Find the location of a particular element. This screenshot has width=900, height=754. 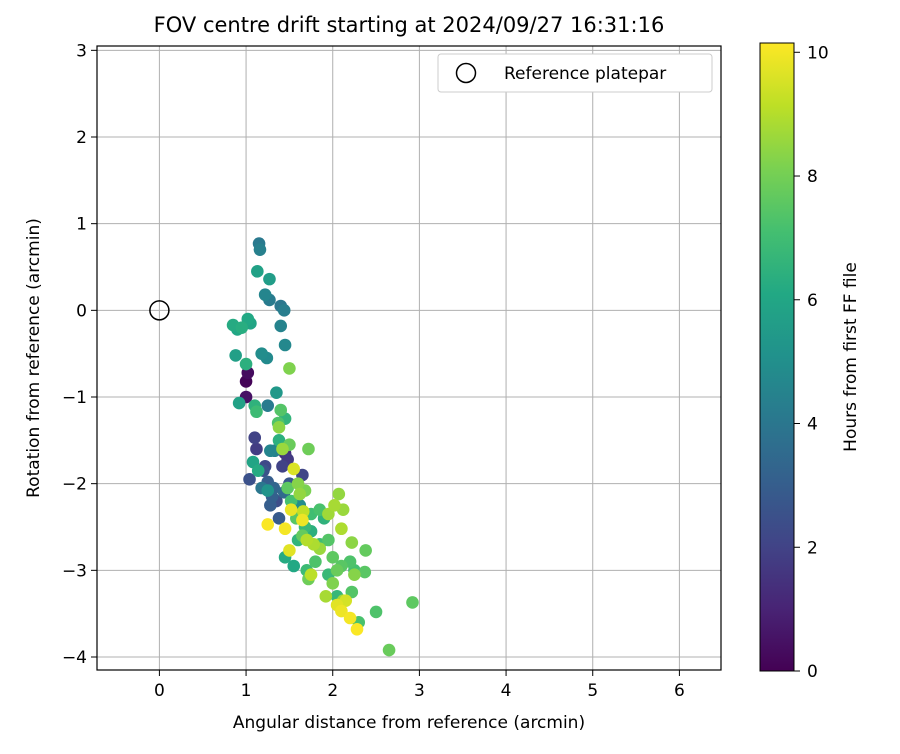

legend: Reference platepar is located at coordinates (575, 73).